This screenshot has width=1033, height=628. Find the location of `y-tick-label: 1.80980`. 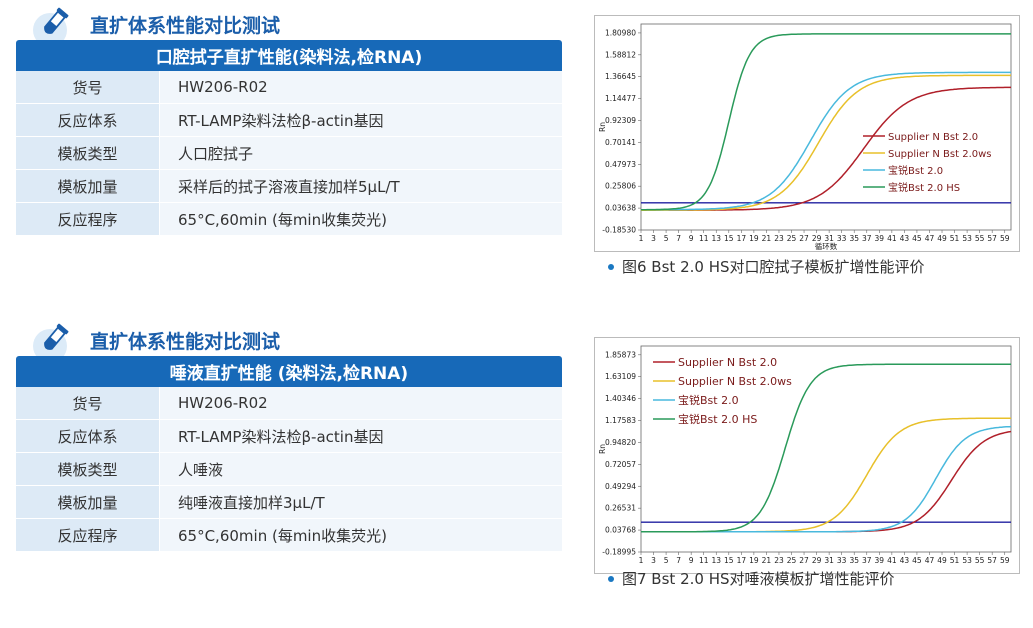

y-tick-label: 1.80980 is located at coordinates (620, 32).